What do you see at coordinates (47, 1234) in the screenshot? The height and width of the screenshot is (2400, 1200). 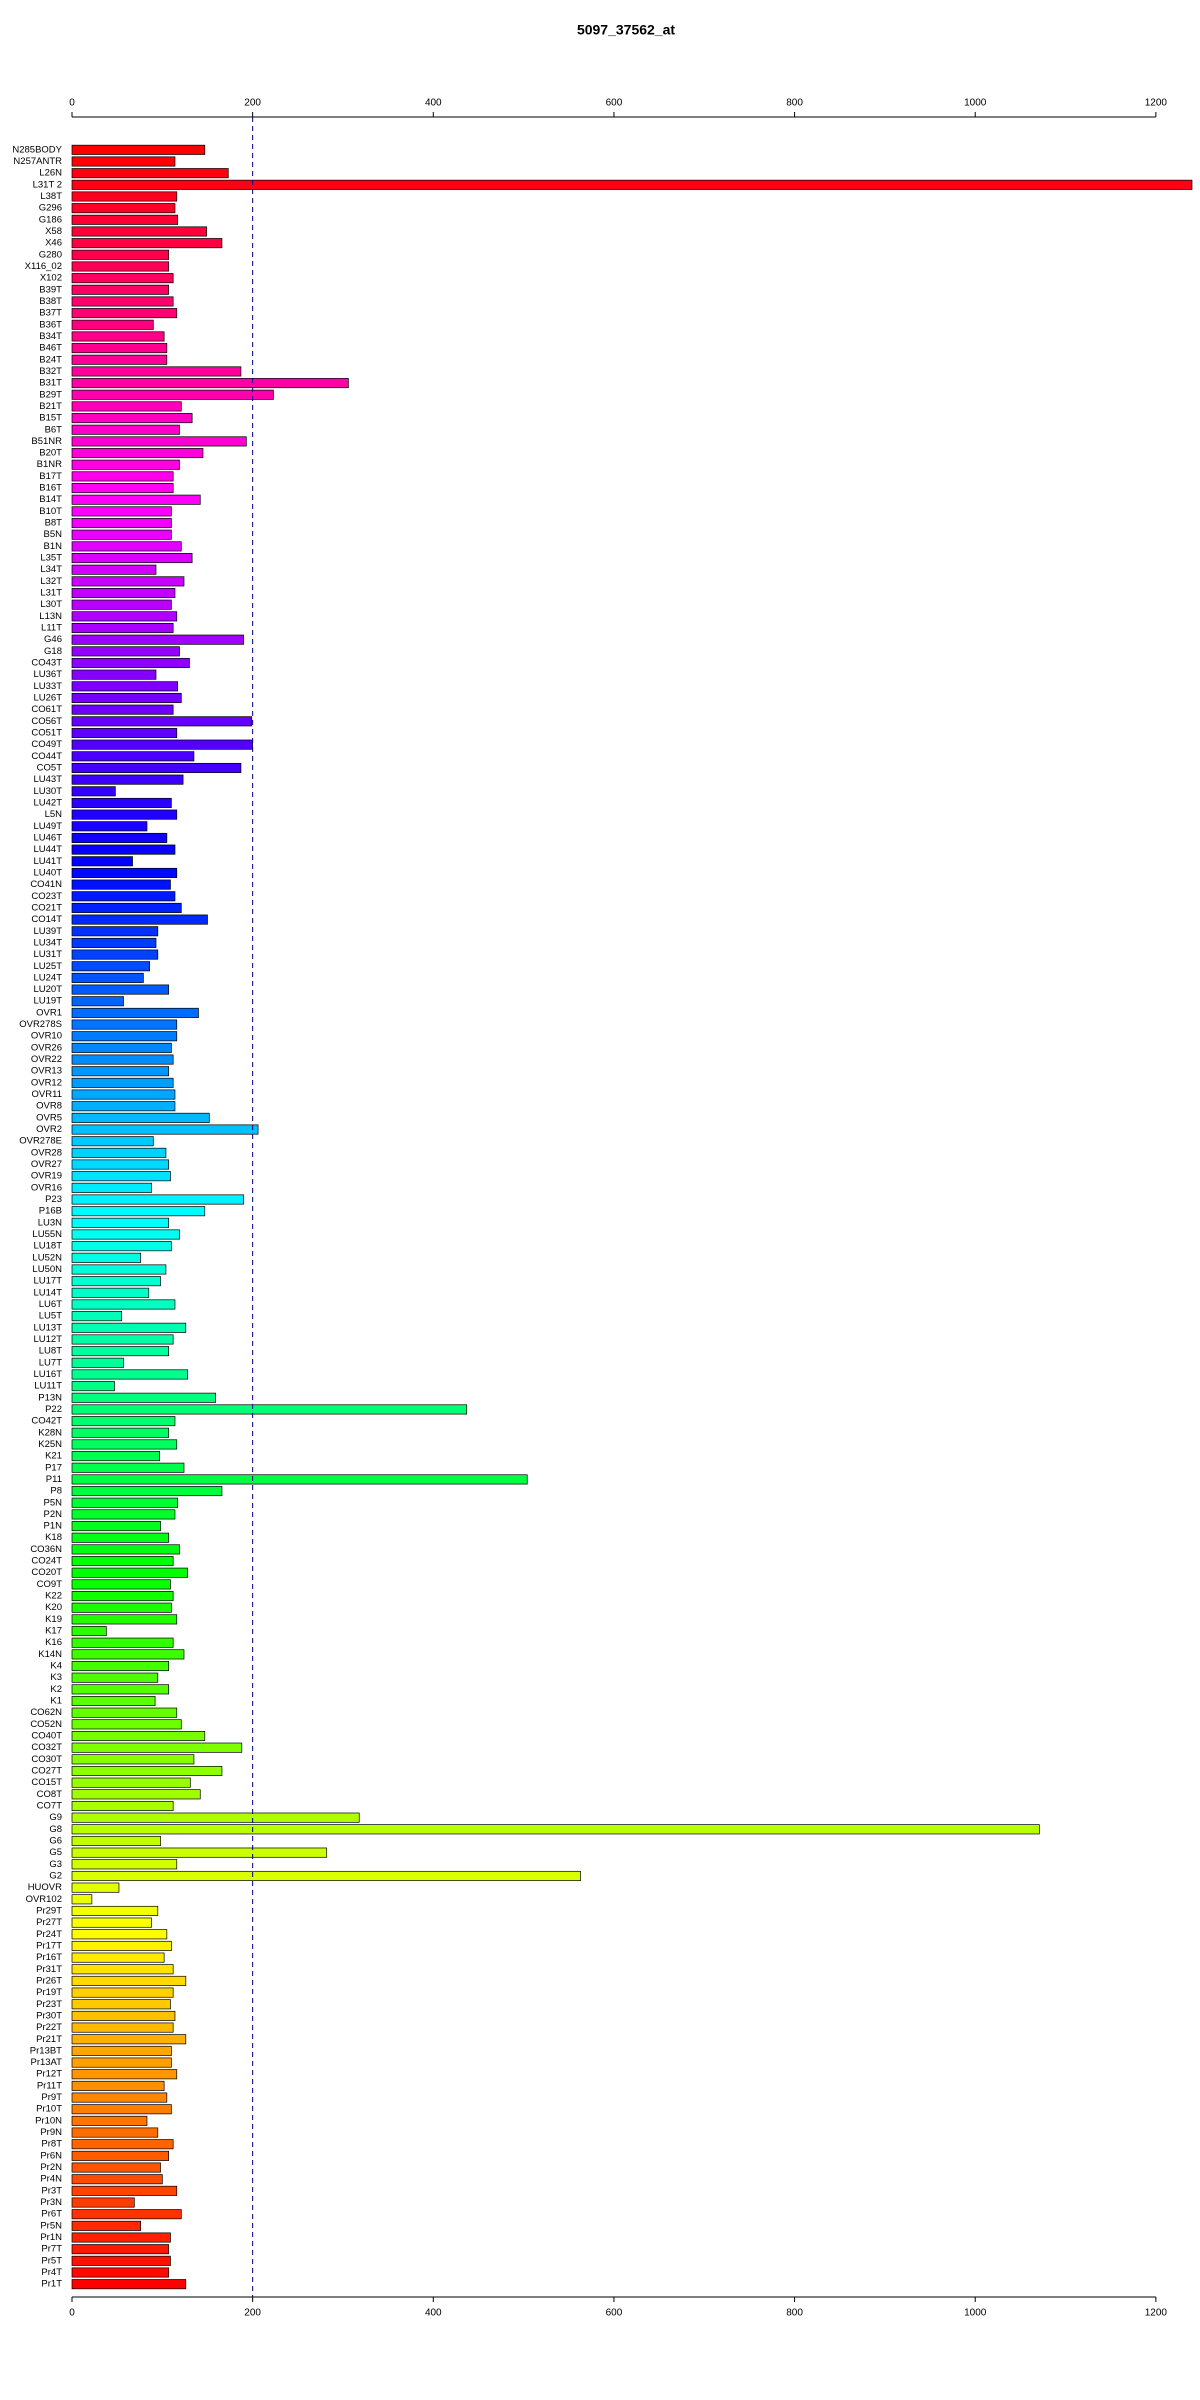 I see `y-tick-label: LU55N` at bounding box center [47, 1234].